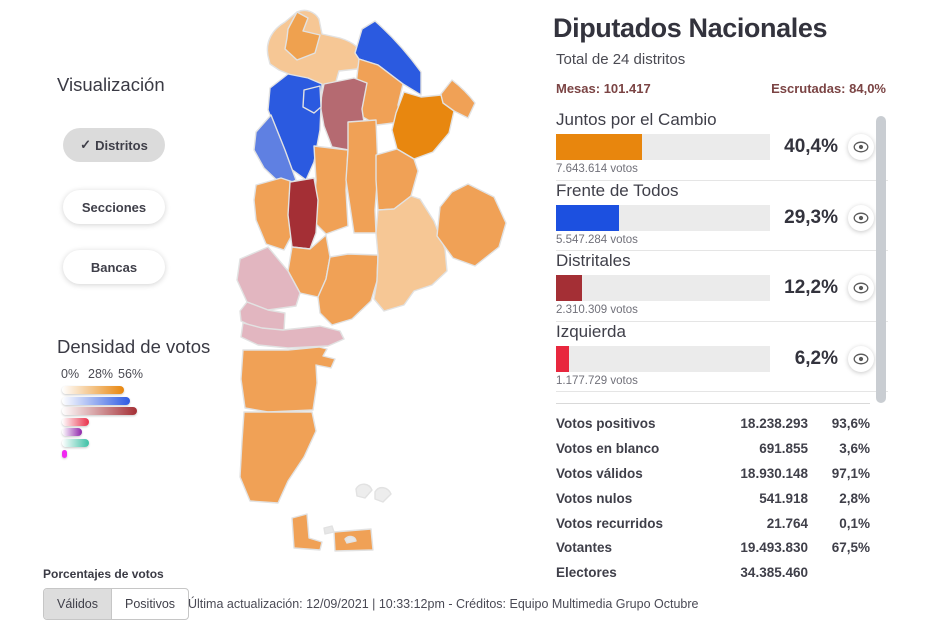  Describe the element at coordinates (302, 36) in the screenshot. I see `province-jujuy` at that location.